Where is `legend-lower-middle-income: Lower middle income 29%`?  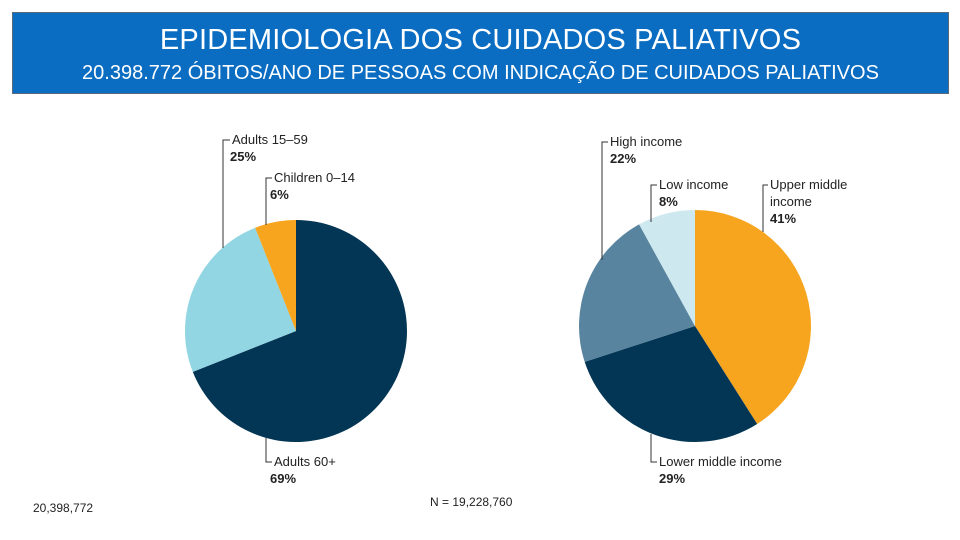 legend-lower-middle-income: Lower middle income 29% is located at coordinates (716, 460).